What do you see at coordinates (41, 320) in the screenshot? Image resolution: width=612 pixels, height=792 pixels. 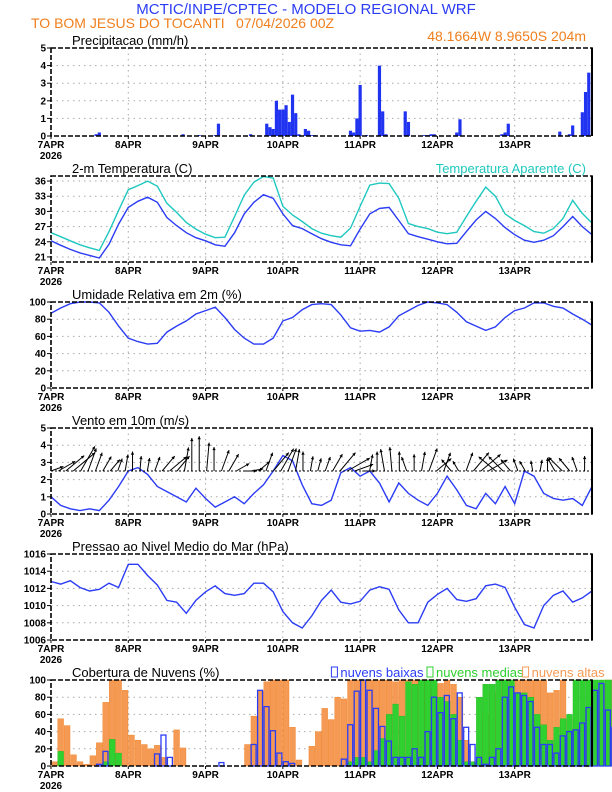 I see `y-tick-label: 80` at bounding box center [41, 320].